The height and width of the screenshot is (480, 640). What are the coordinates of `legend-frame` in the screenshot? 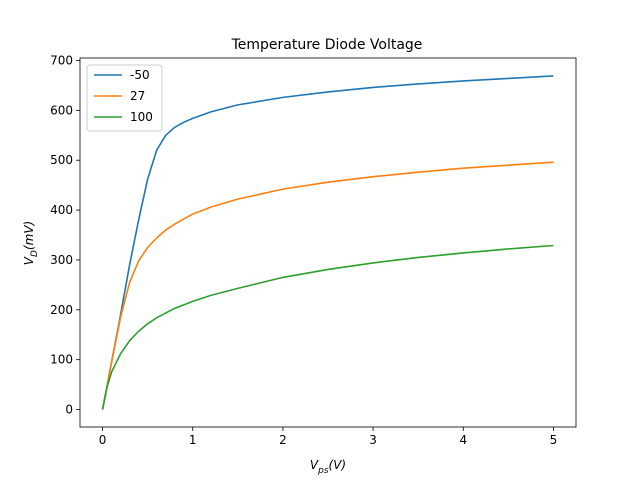 It's located at (124, 98).